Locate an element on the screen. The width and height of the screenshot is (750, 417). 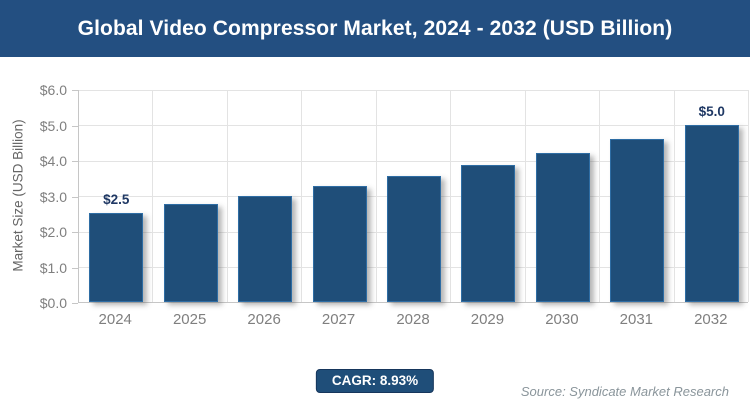
y-tick-label: $2.0 is located at coordinates (53, 232).